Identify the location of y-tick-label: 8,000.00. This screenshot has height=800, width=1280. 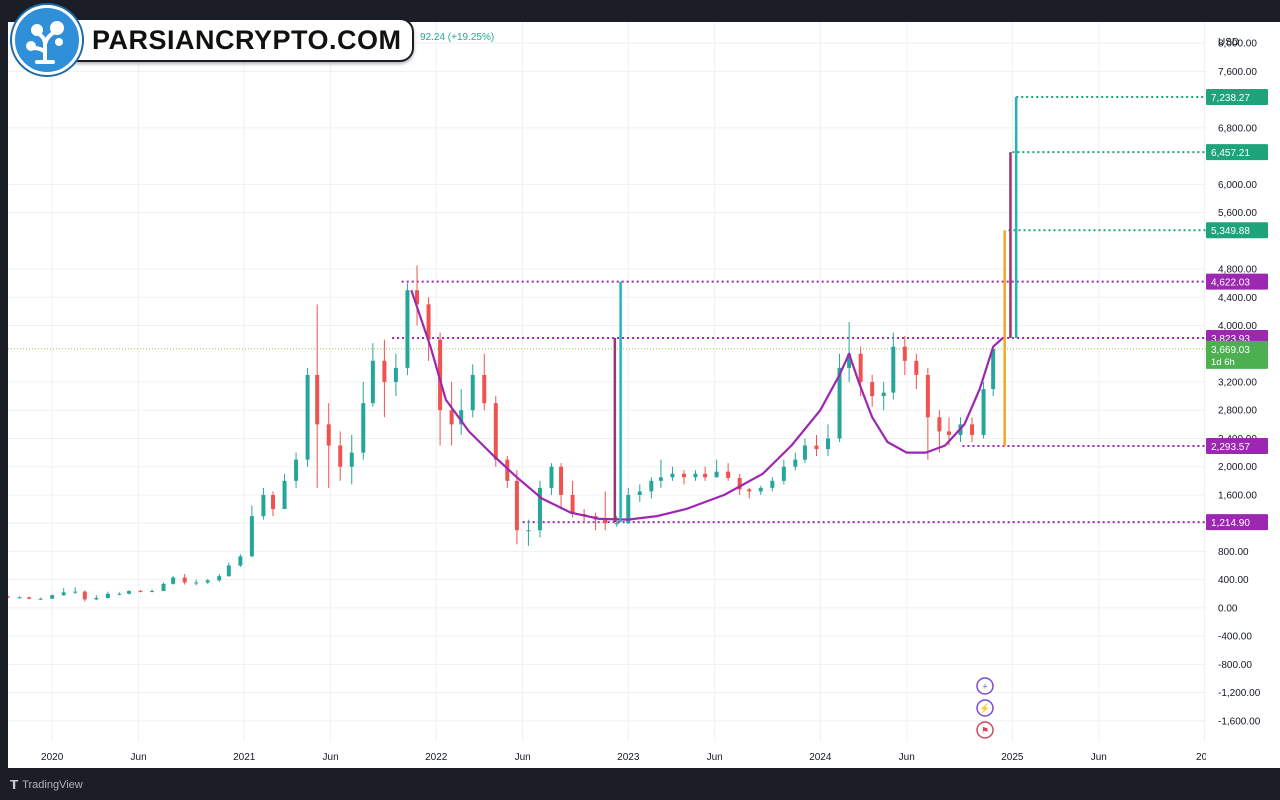
(1237, 44).